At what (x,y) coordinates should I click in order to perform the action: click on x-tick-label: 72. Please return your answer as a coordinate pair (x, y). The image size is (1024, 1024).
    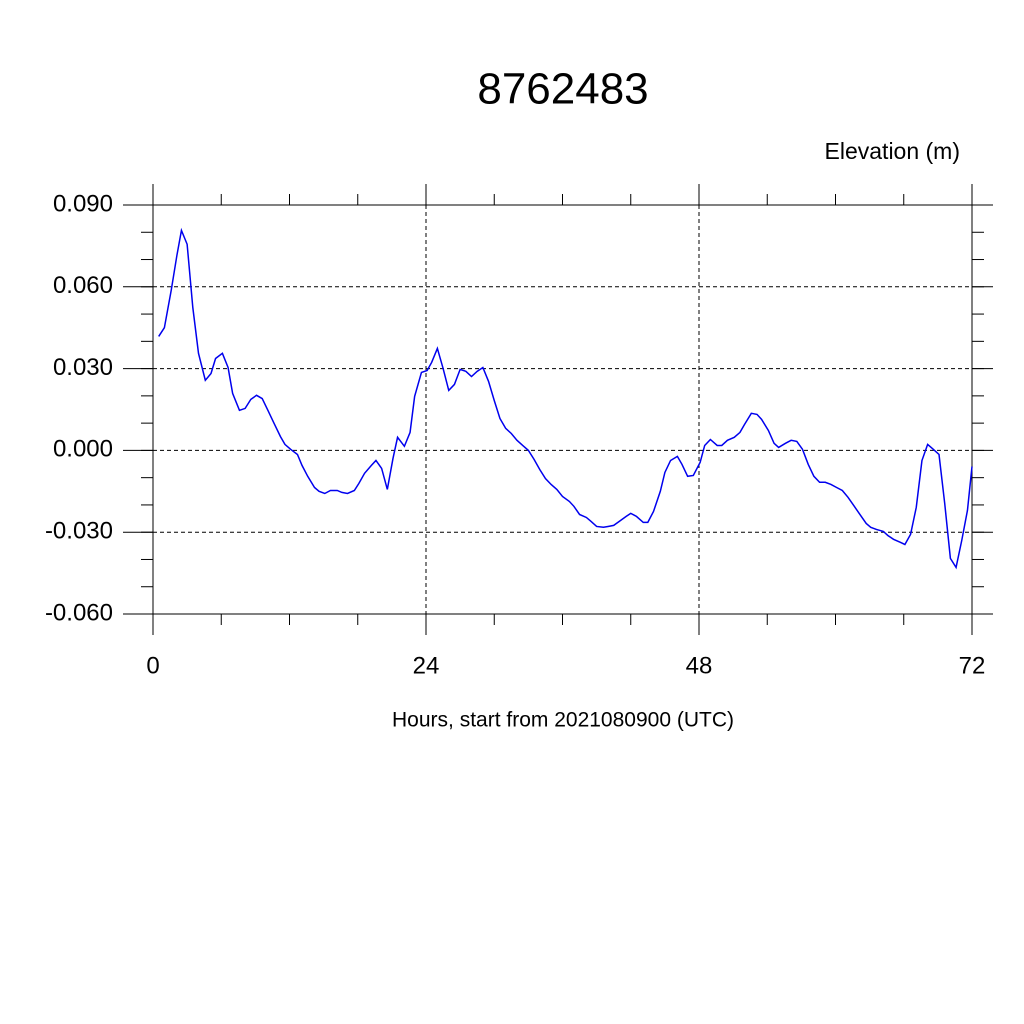
    Looking at the image, I should click on (972, 665).